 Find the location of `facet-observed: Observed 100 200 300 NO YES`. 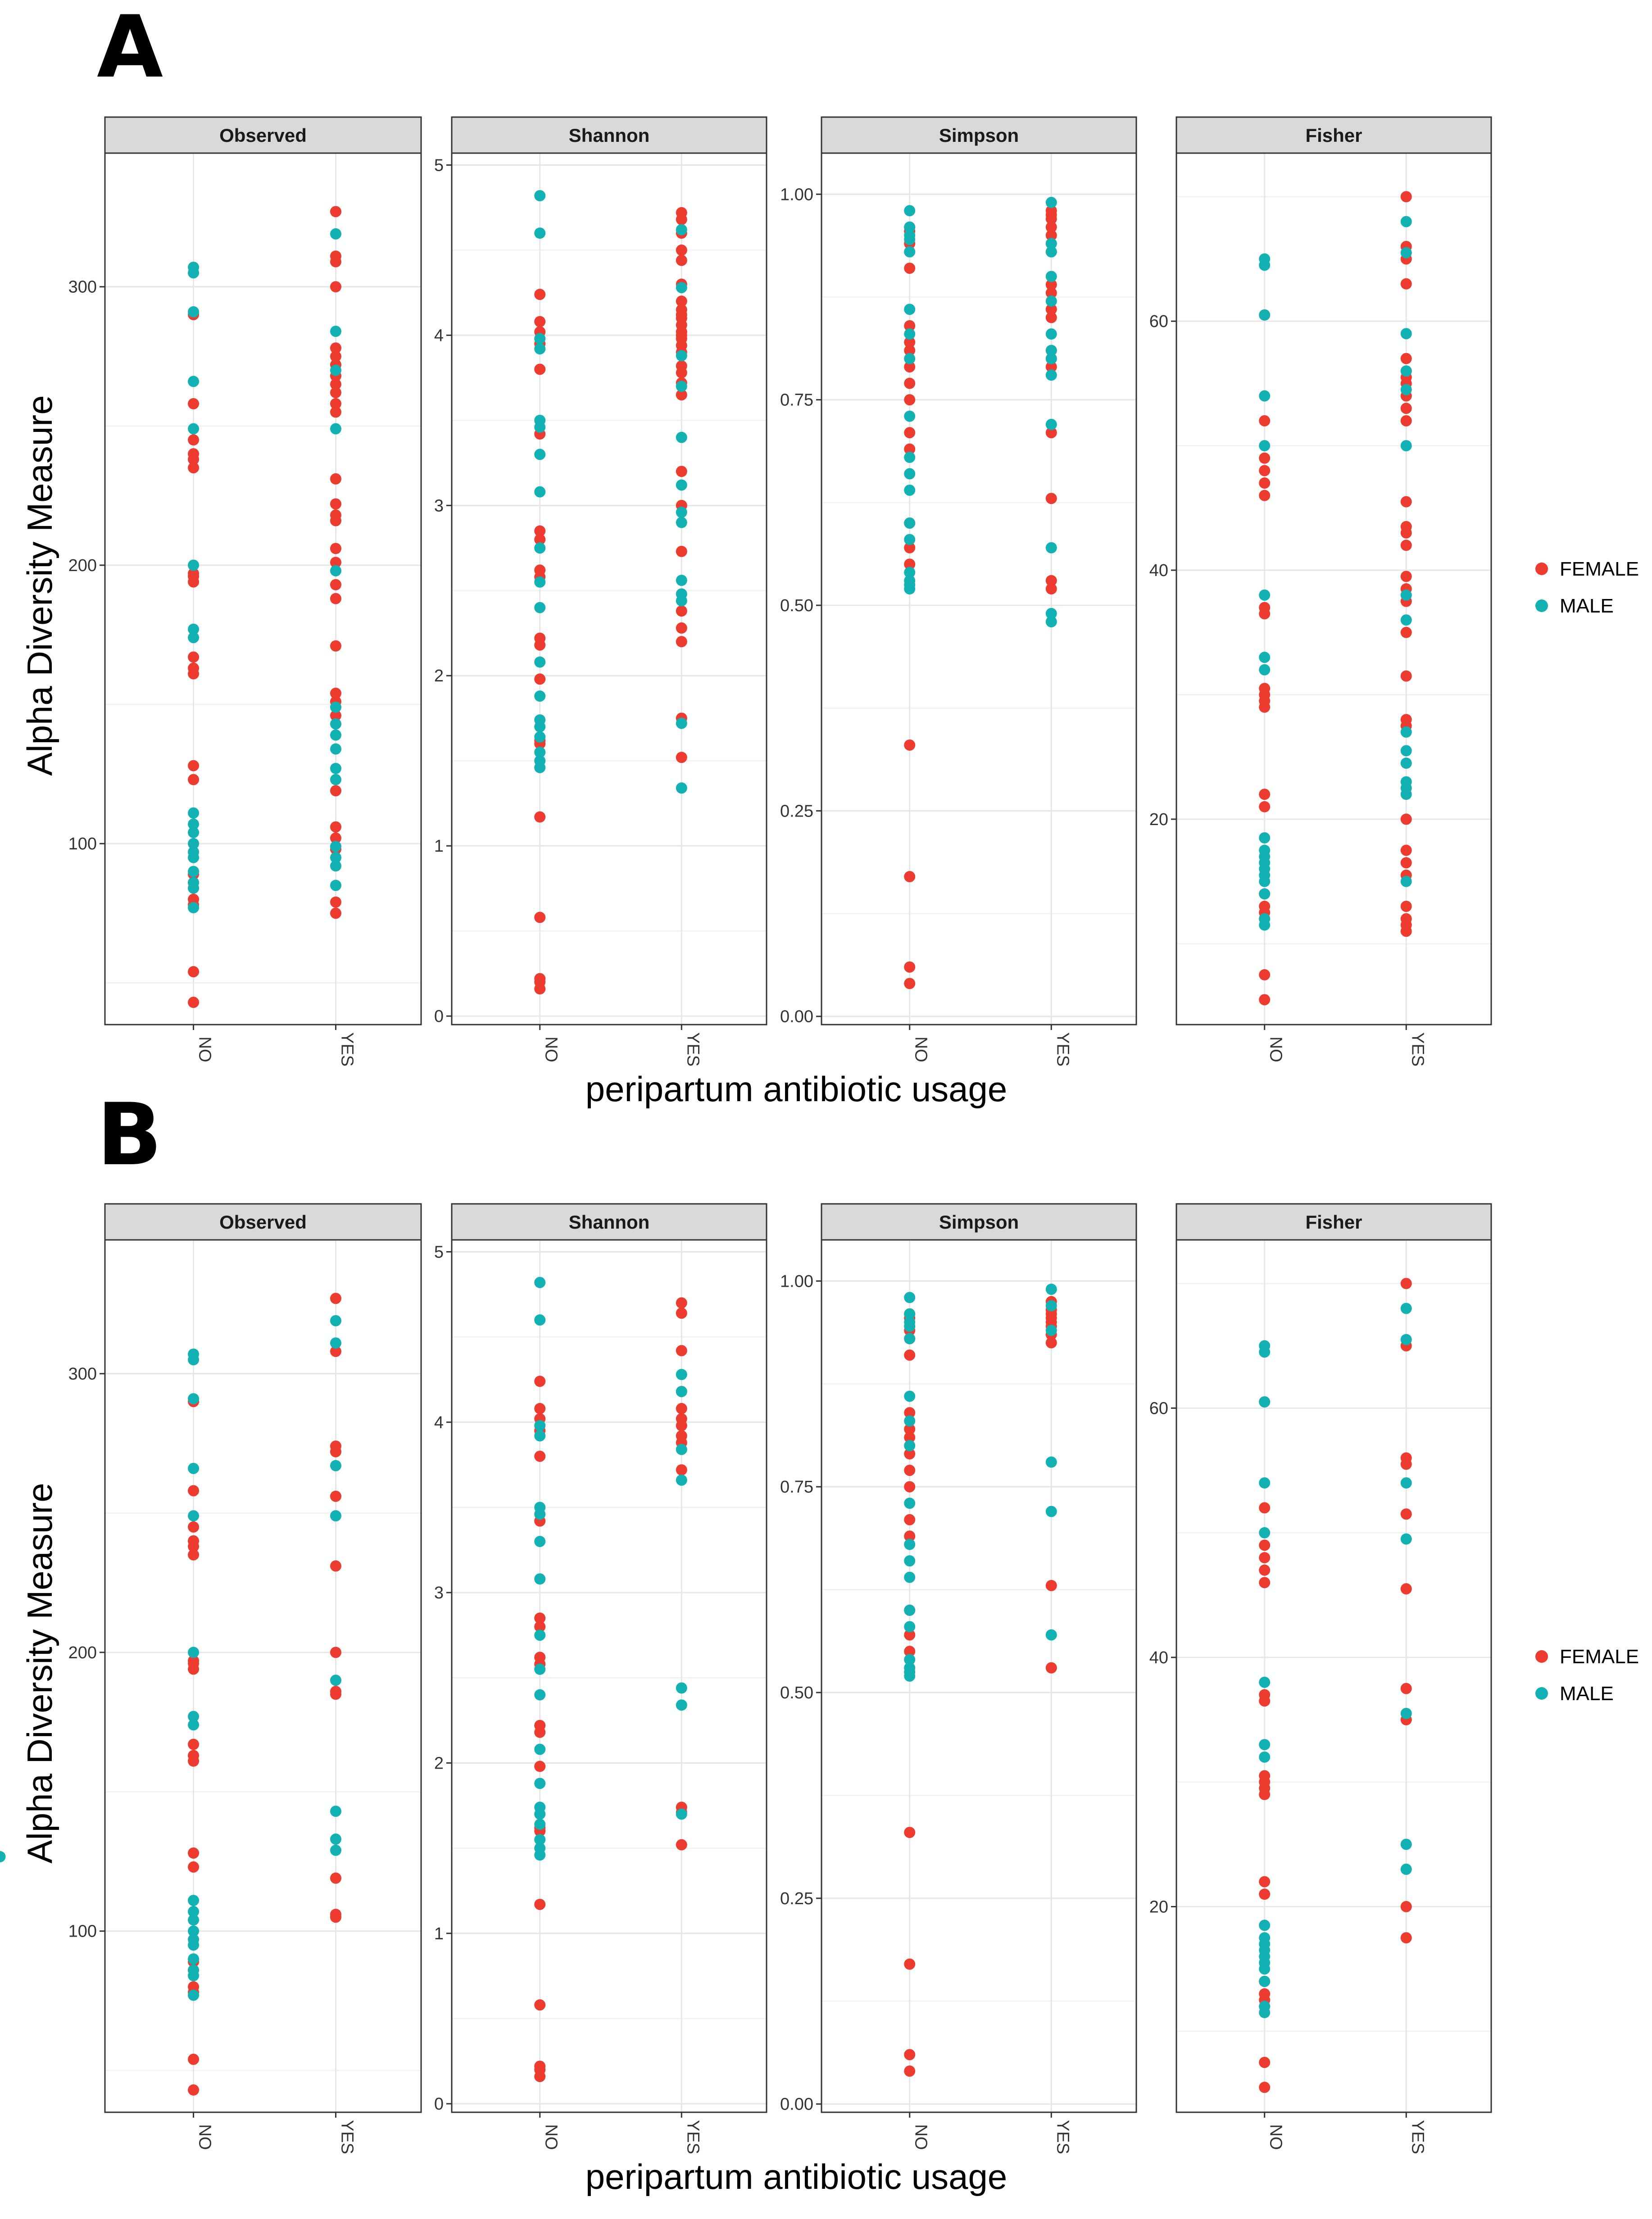

facet-observed: Observed 100 200 300 NO YES is located at coordinates (245, 1679).